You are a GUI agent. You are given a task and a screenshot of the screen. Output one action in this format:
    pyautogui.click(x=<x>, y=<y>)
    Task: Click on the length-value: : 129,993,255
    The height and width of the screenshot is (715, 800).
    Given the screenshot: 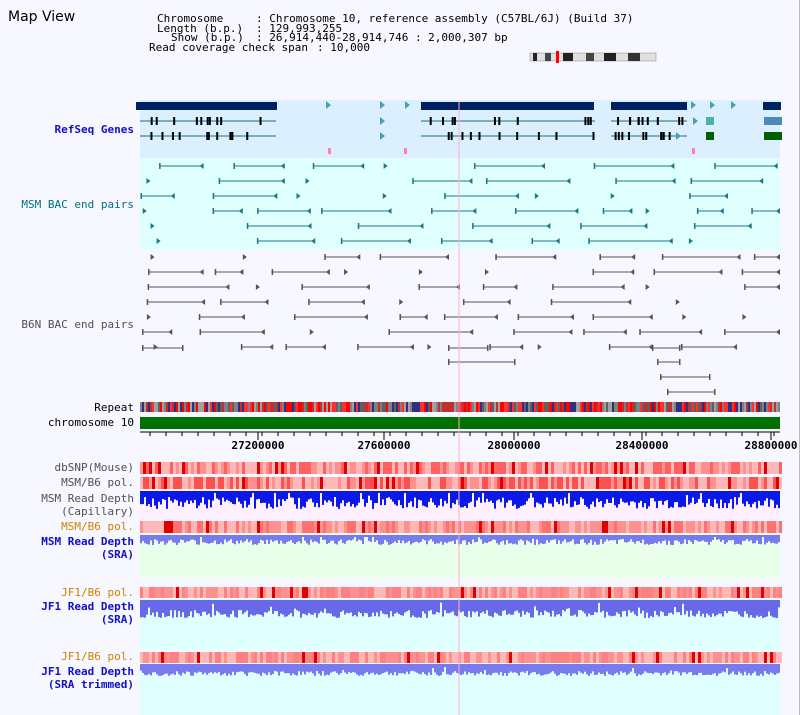 What is the action you would take?
    pyautogui.click(x=299, y=28)
    